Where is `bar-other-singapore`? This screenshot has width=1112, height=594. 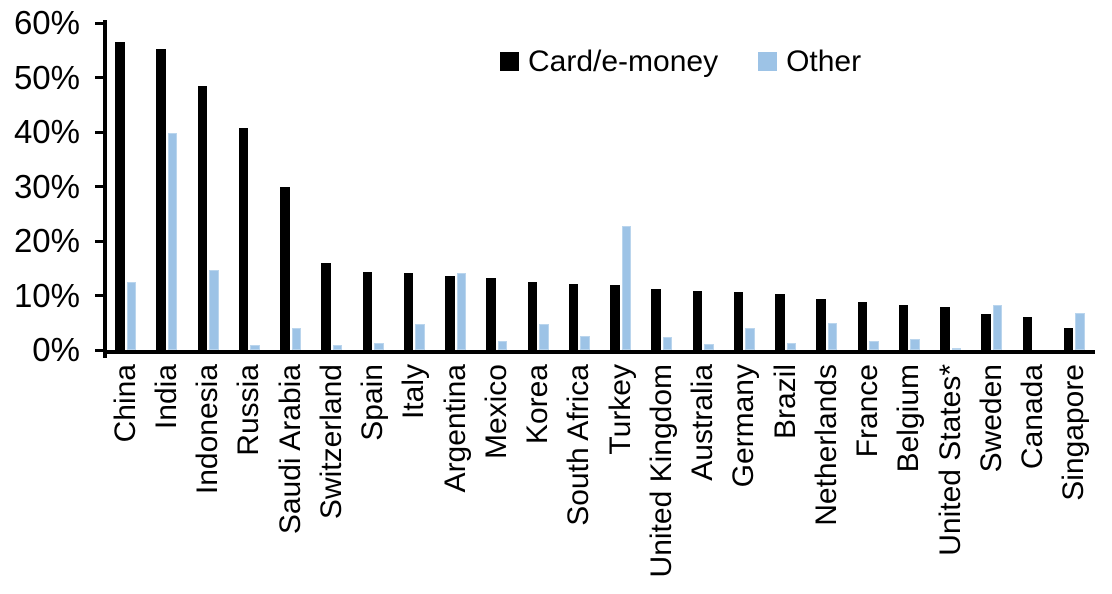
bar-other-singapore is located at coordinates (1080, 331).